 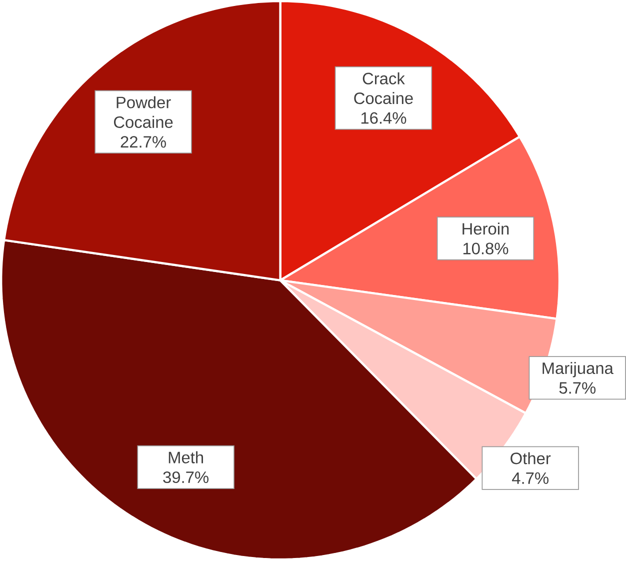 What do you see at coordinates (143, 112) in the screenshot?
I see `slice-label: Powder Cocaine` at bounding box center [143, 112].